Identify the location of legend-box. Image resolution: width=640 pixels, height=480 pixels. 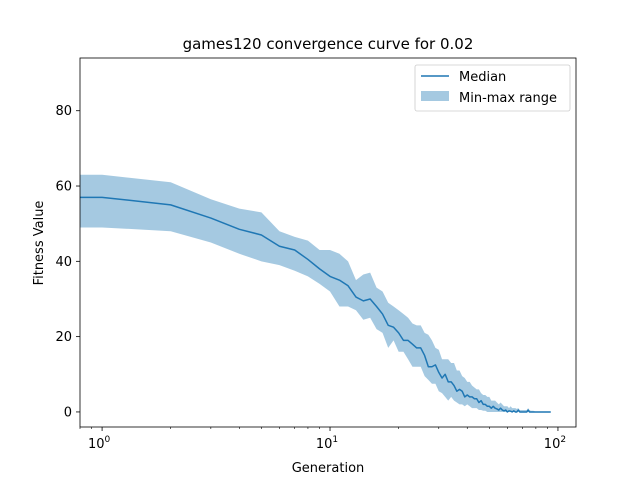
(492, 88).